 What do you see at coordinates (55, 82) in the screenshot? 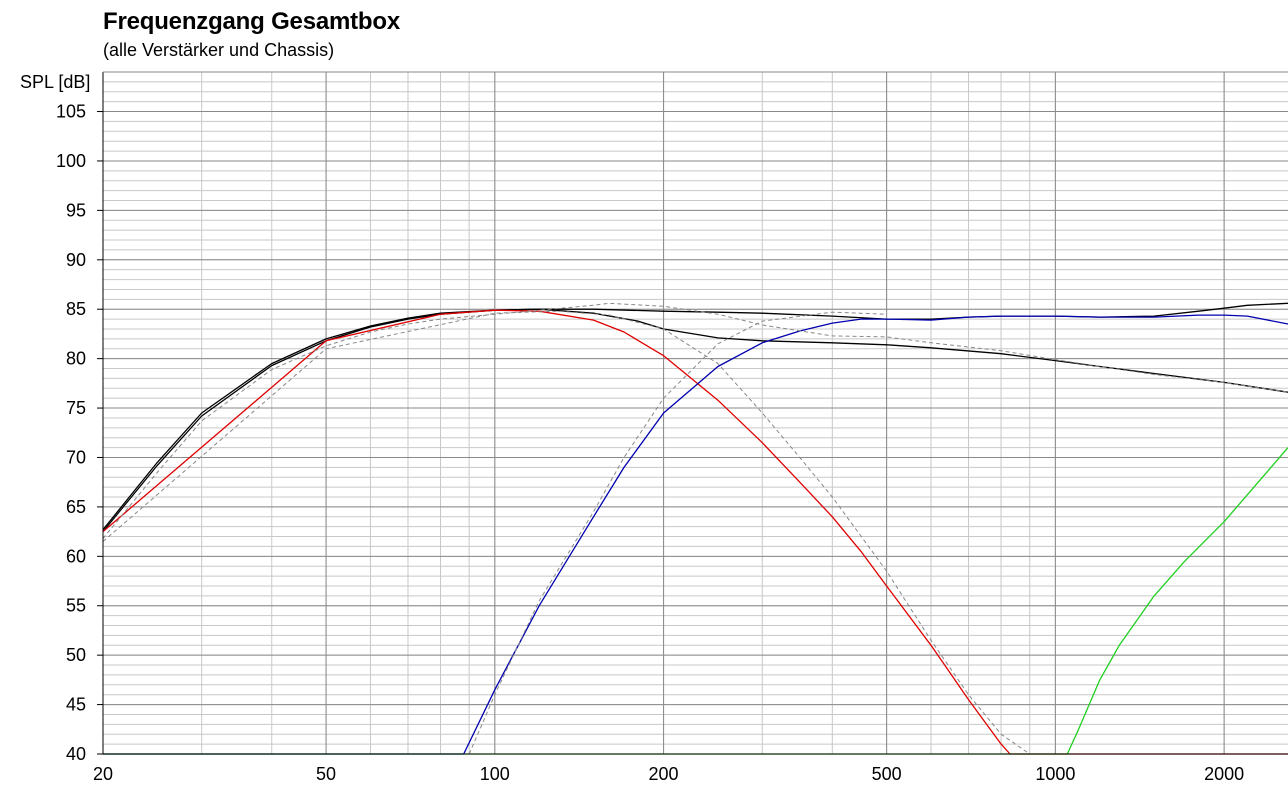
I see `y-axis-label: SPL [dB]` at bounding box center [55, 82].